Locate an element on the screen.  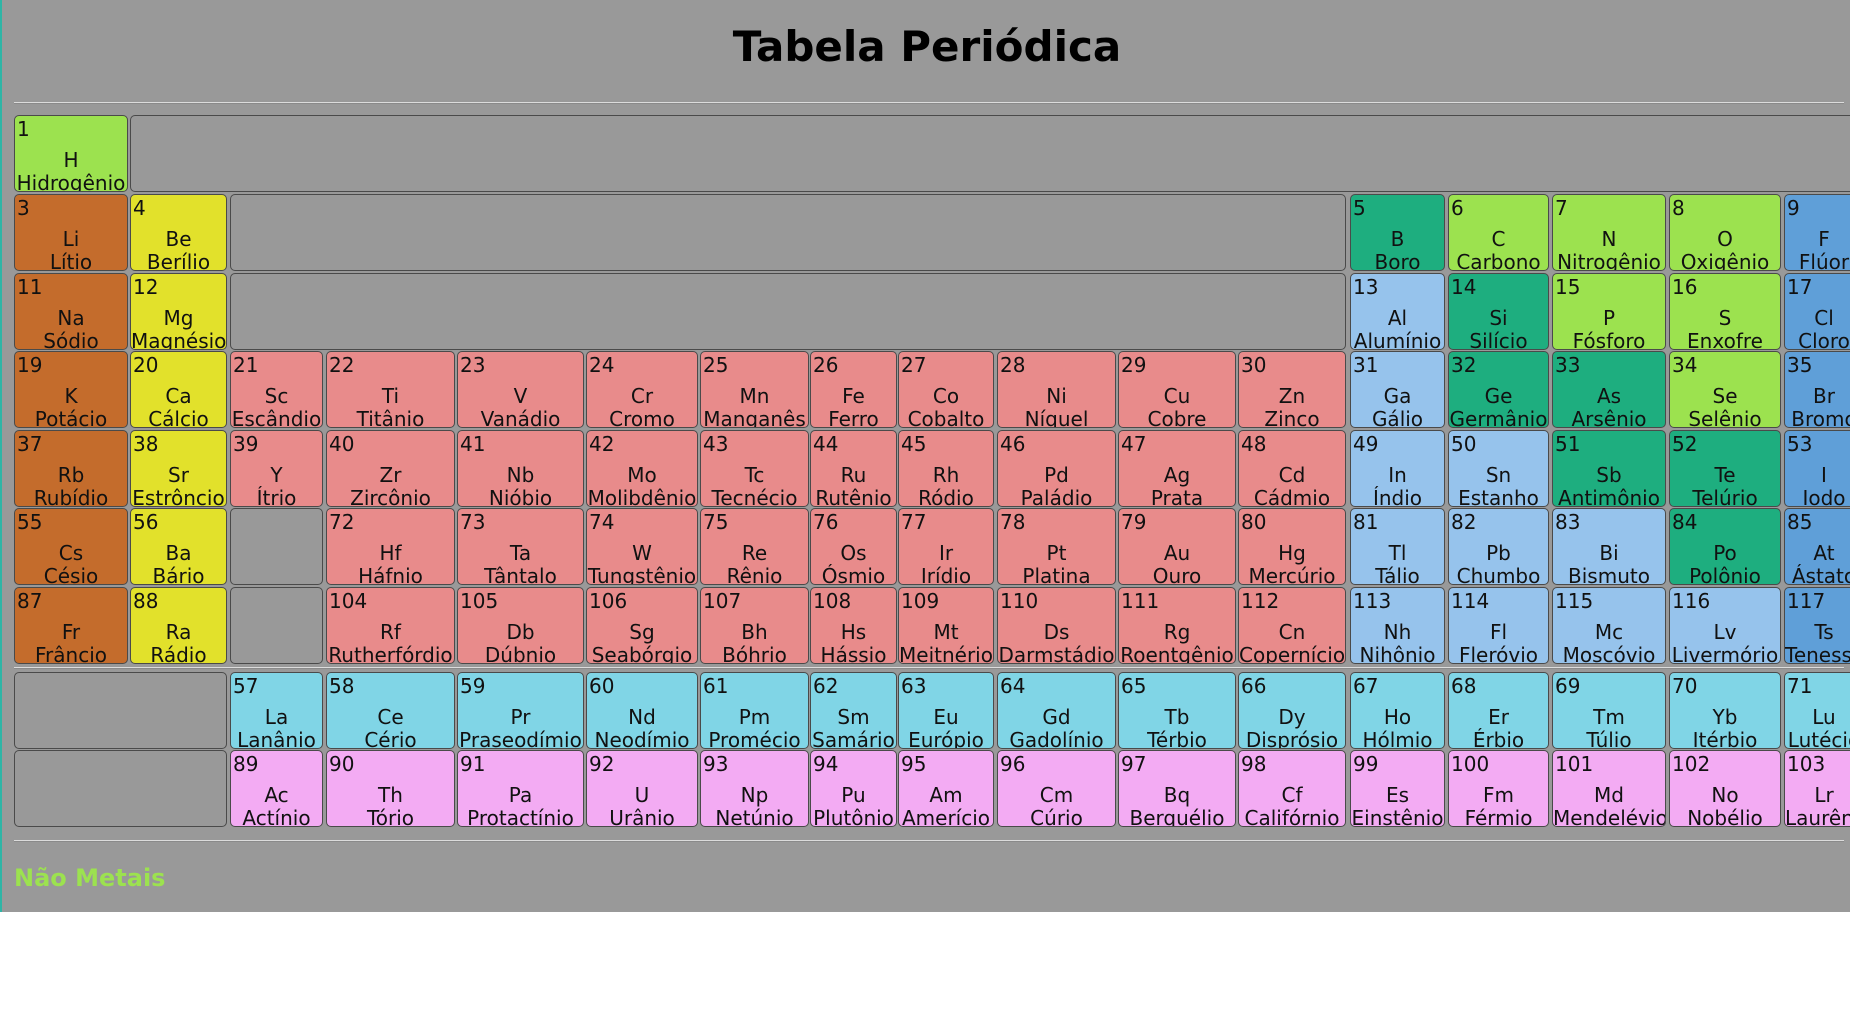
element-au: 79 Au Ouro is located at coordinates (1177, 546).